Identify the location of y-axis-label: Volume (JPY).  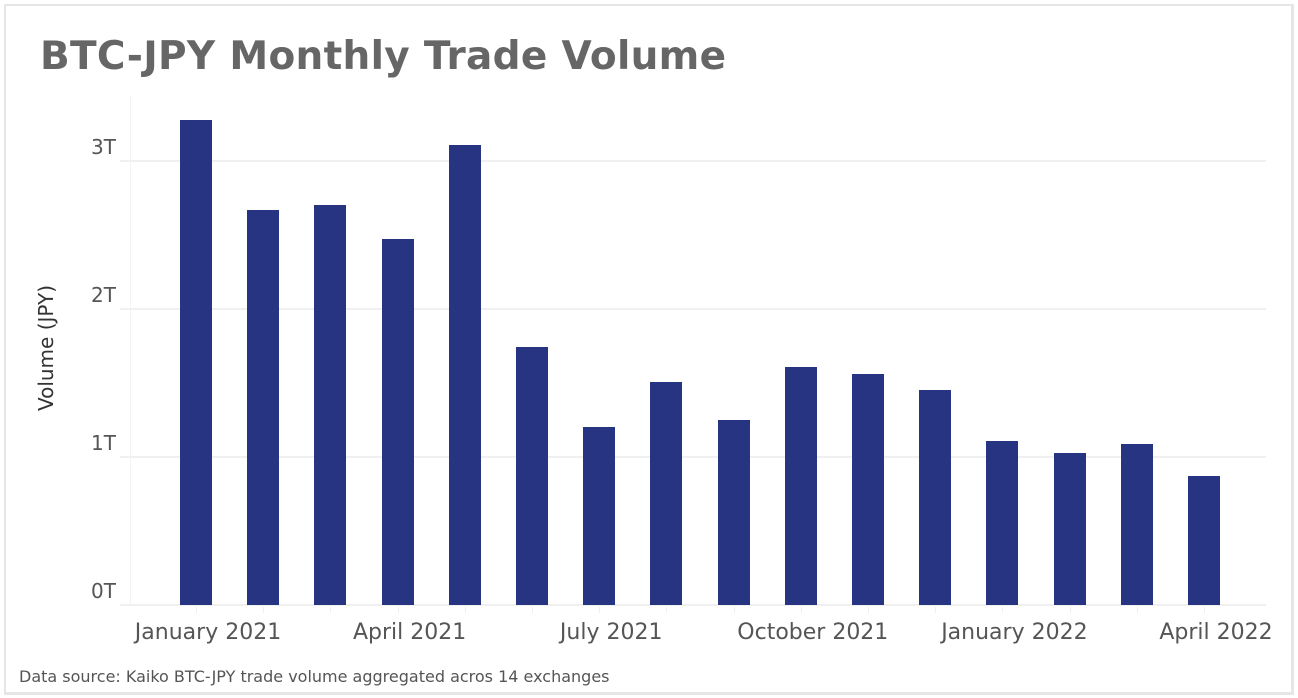
(46, 348).